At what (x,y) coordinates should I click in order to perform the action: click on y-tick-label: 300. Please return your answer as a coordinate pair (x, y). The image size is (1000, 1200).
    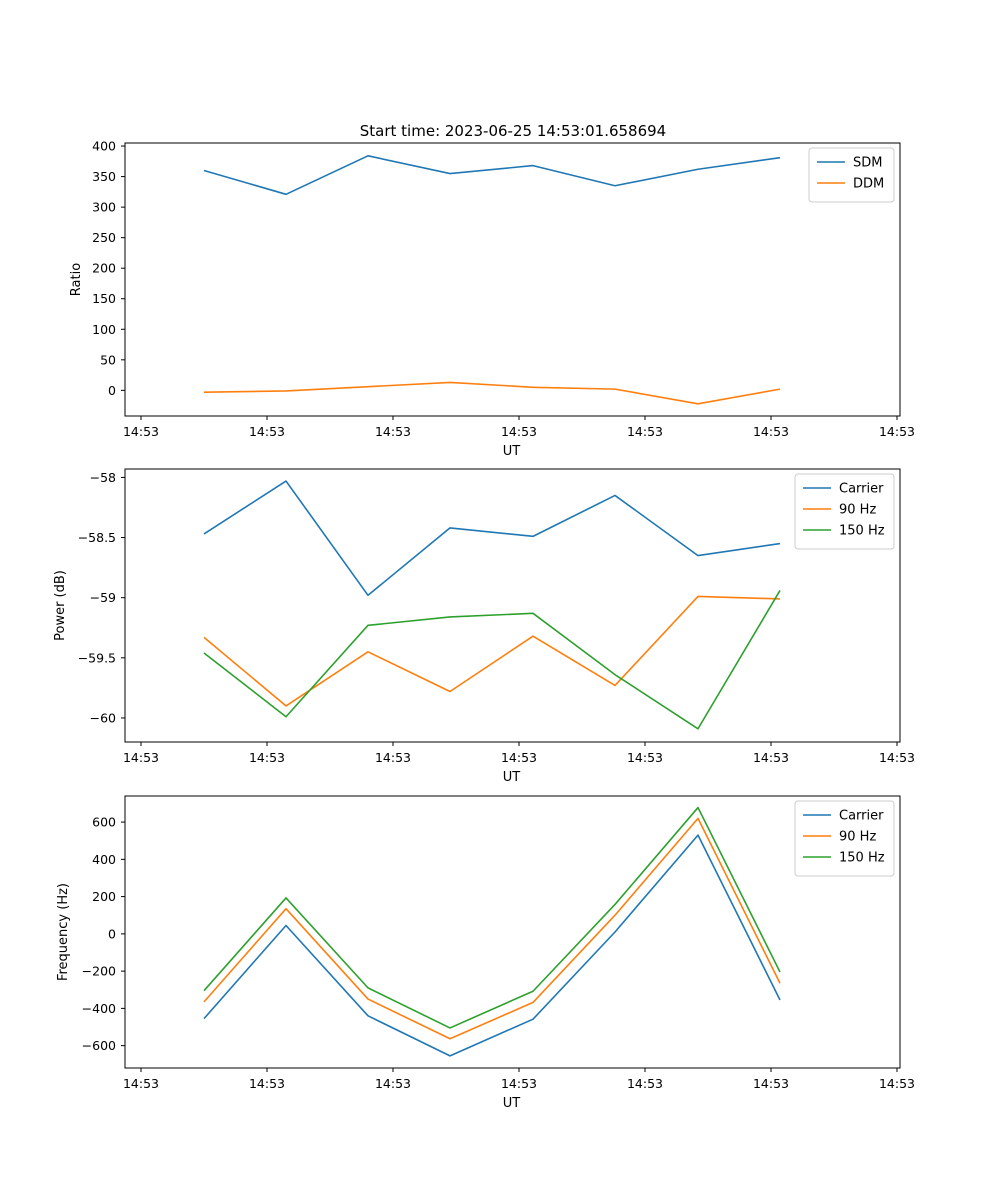
    Looking at the image, I should click on (104, 207).